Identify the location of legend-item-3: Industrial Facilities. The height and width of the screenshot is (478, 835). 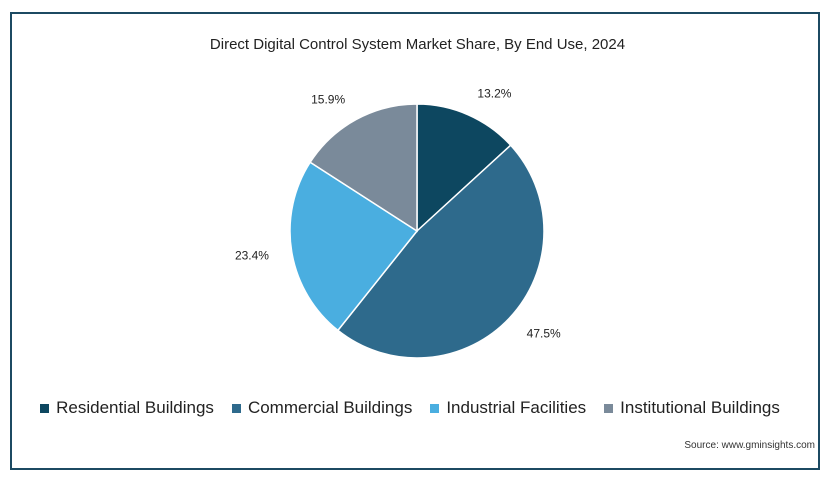
(508, 408).